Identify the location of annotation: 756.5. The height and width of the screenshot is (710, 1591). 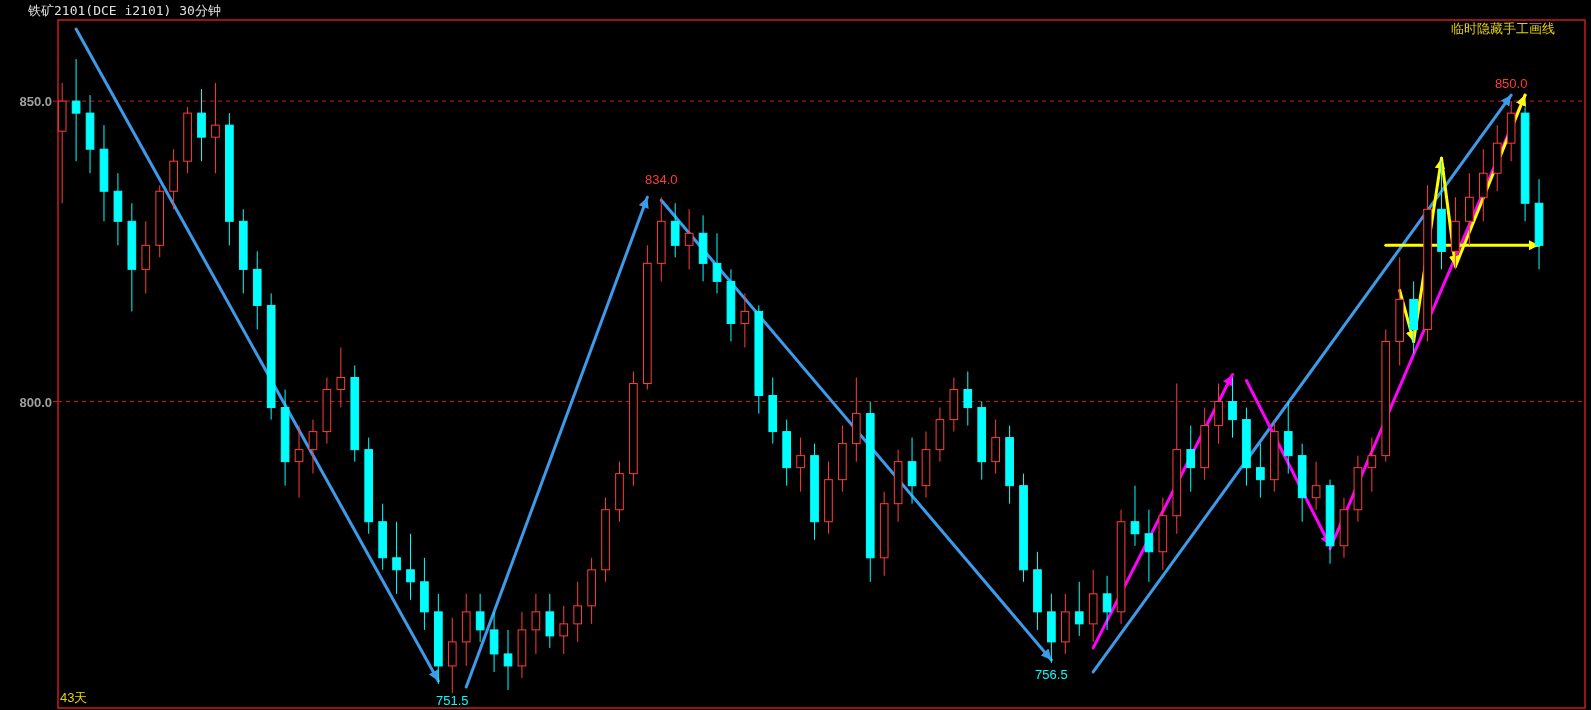
(1051, 674).